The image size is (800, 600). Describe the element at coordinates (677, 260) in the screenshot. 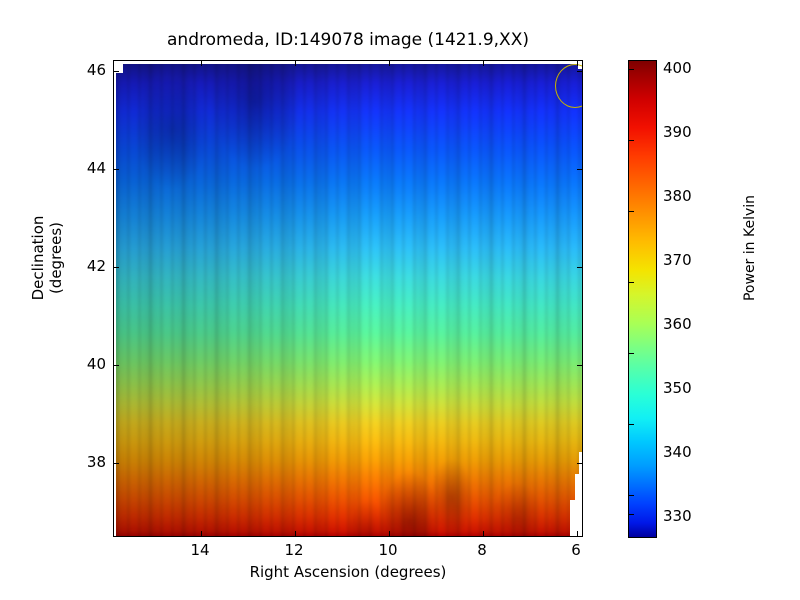

I see `cbticklabel-370: 370` at that location.